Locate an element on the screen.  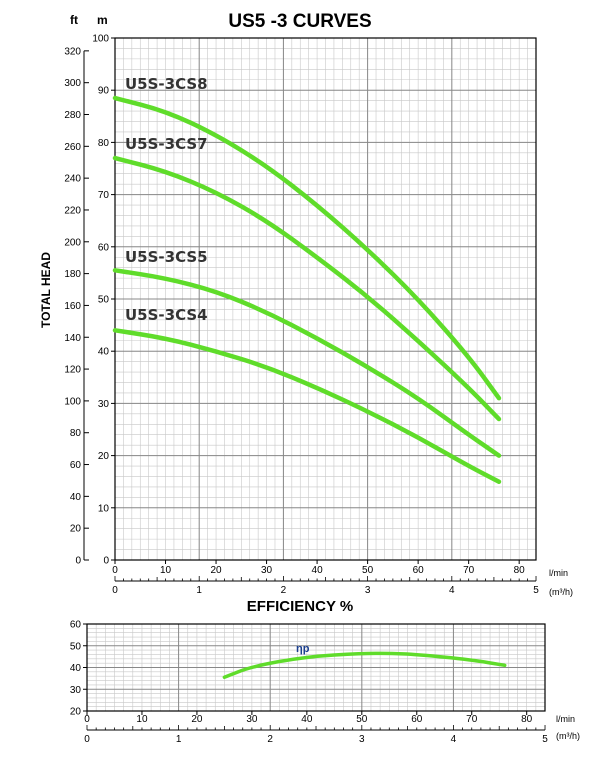
series-label: U5S-3CS4 is located at coordinates (166, 315).